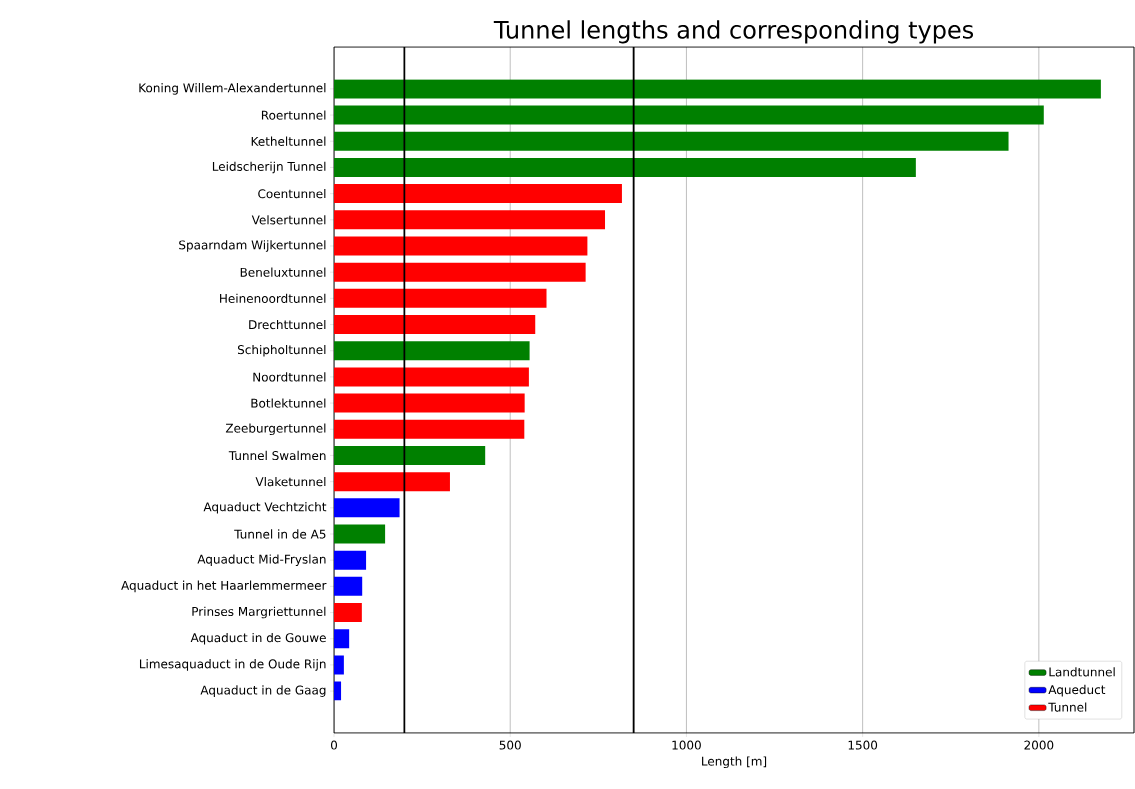  Describe the element at coordinates (273, 298) in the screenshot. I see `y-tick-label: Heinenoordtunnel` at that location.